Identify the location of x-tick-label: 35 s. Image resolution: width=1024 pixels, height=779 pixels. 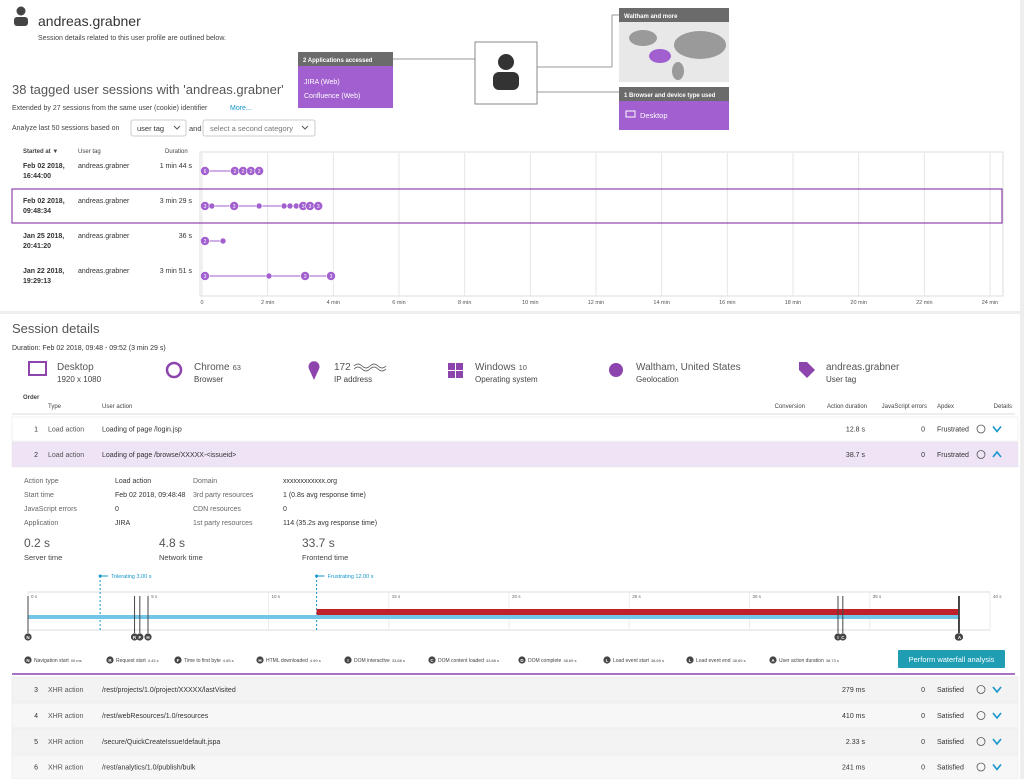
(877, 596).